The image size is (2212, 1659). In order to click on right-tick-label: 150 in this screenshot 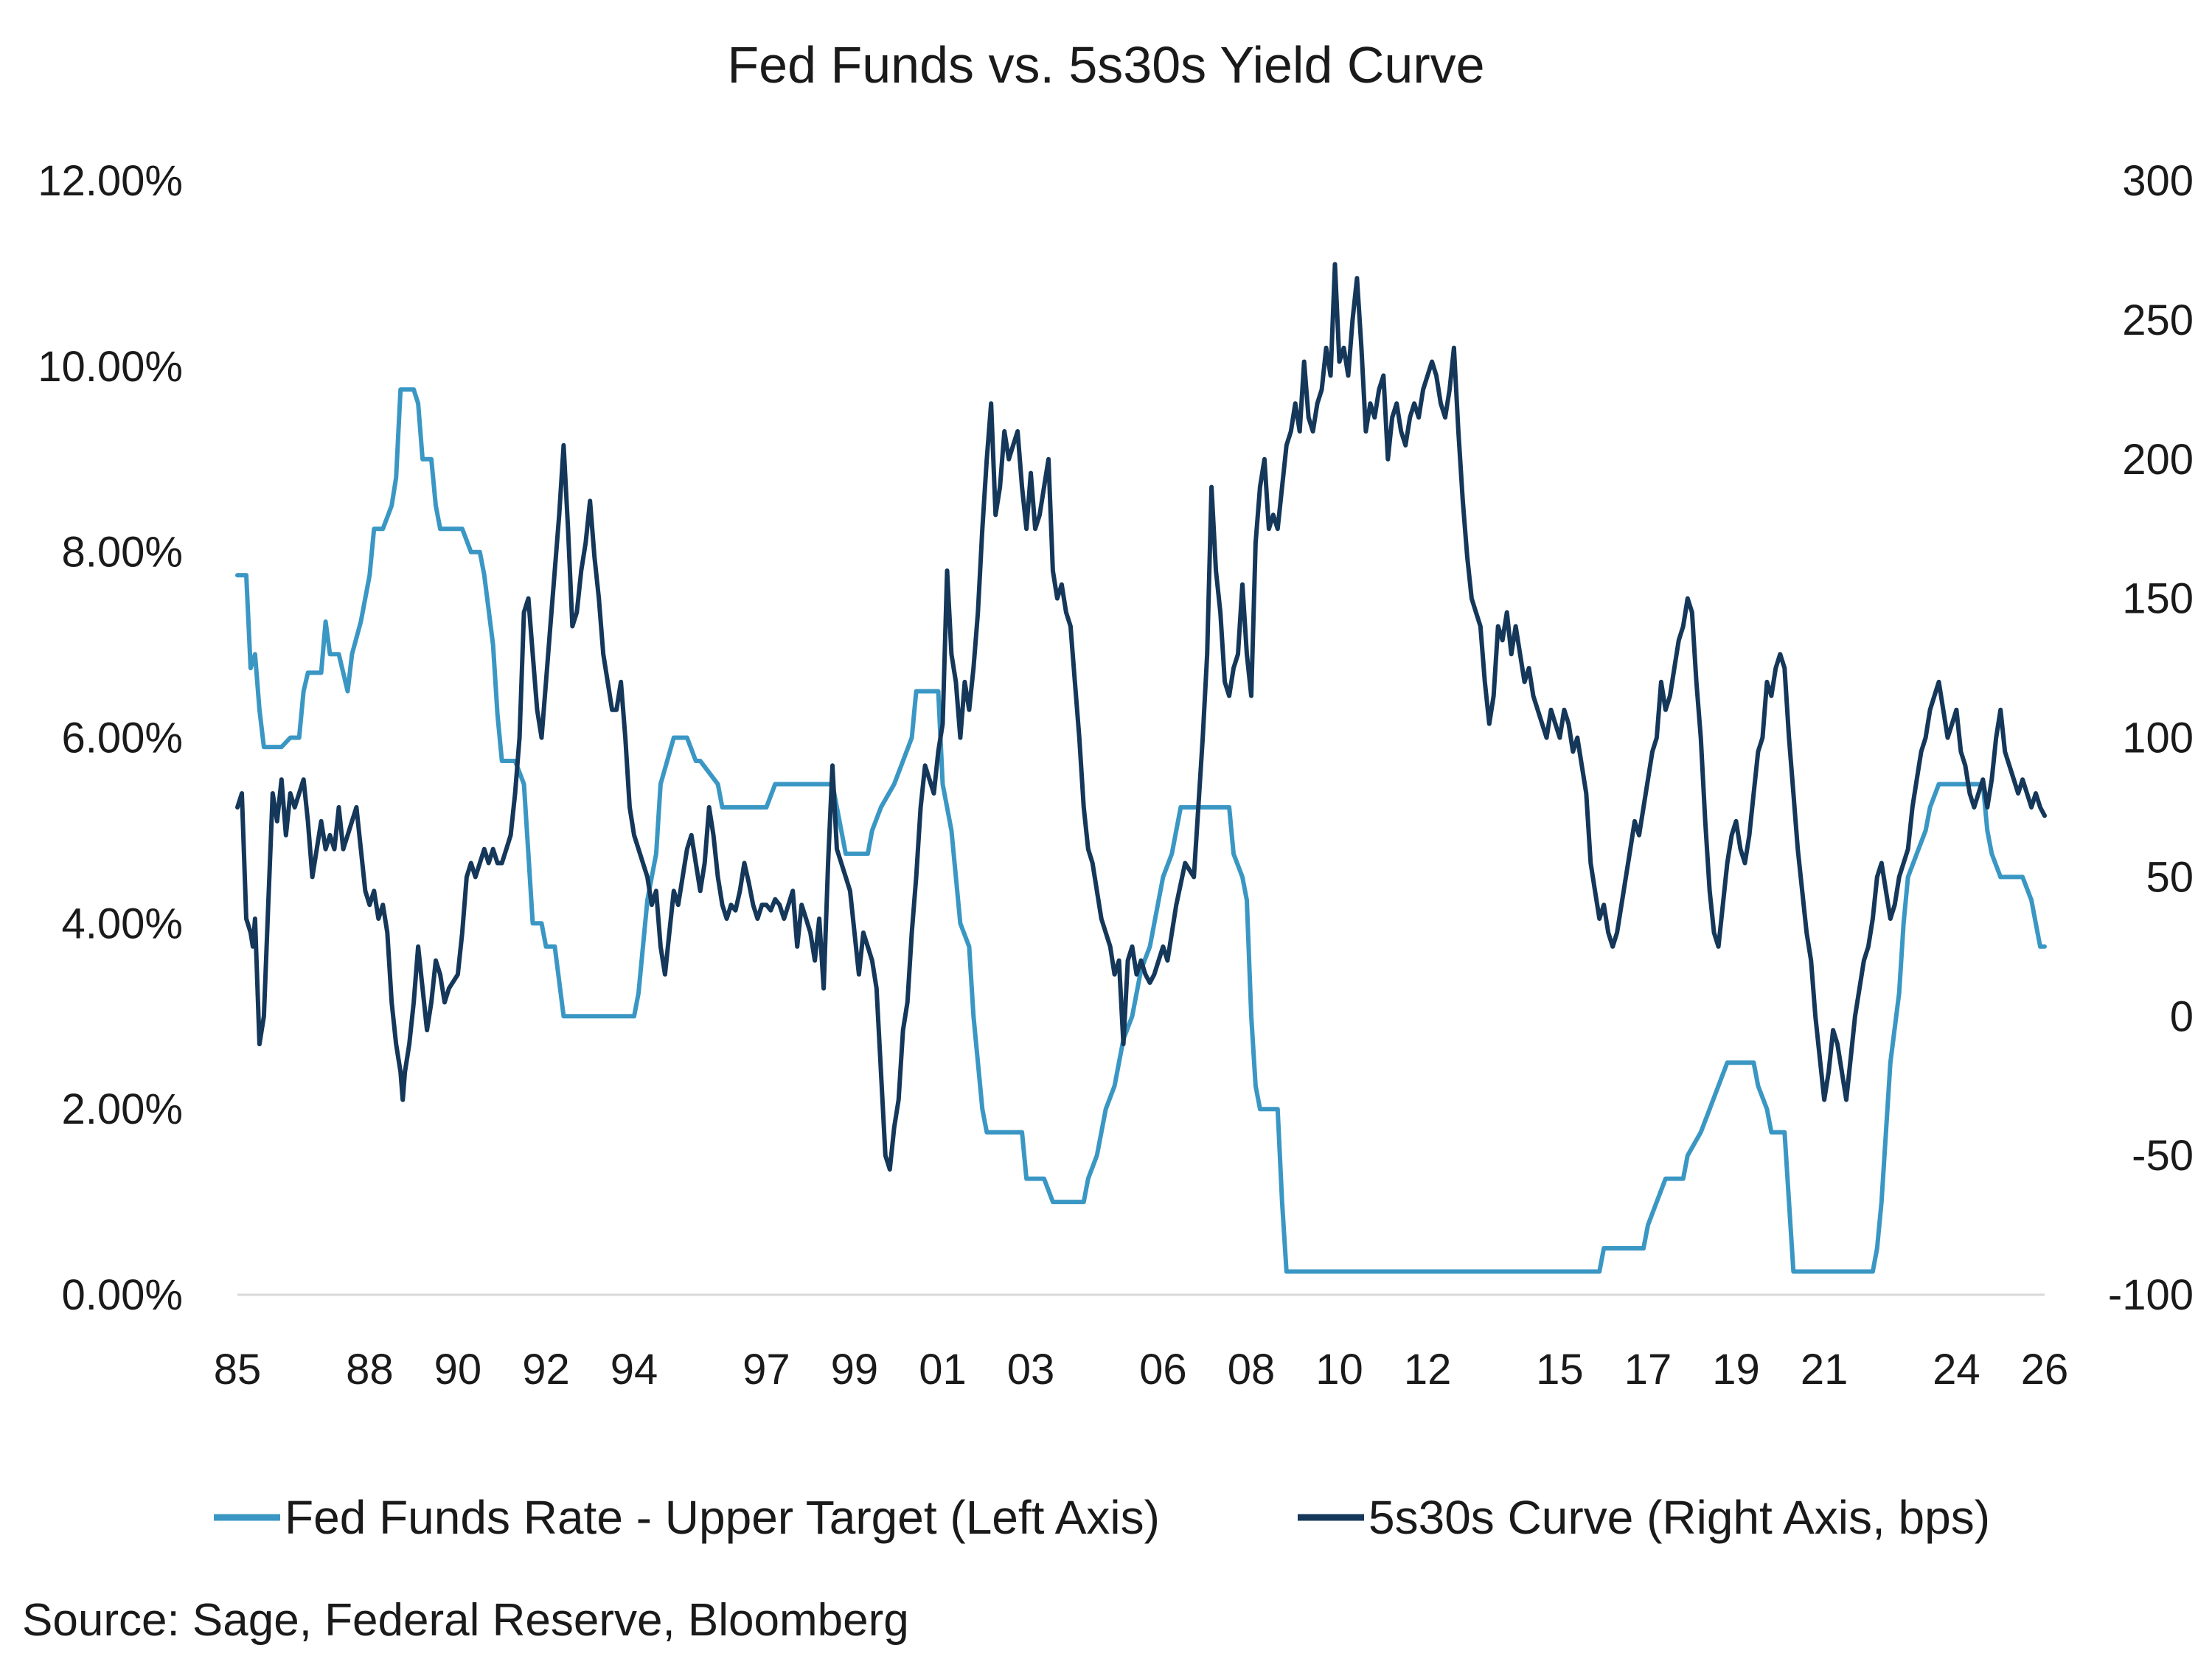, I will do `click(2158, 599)`.